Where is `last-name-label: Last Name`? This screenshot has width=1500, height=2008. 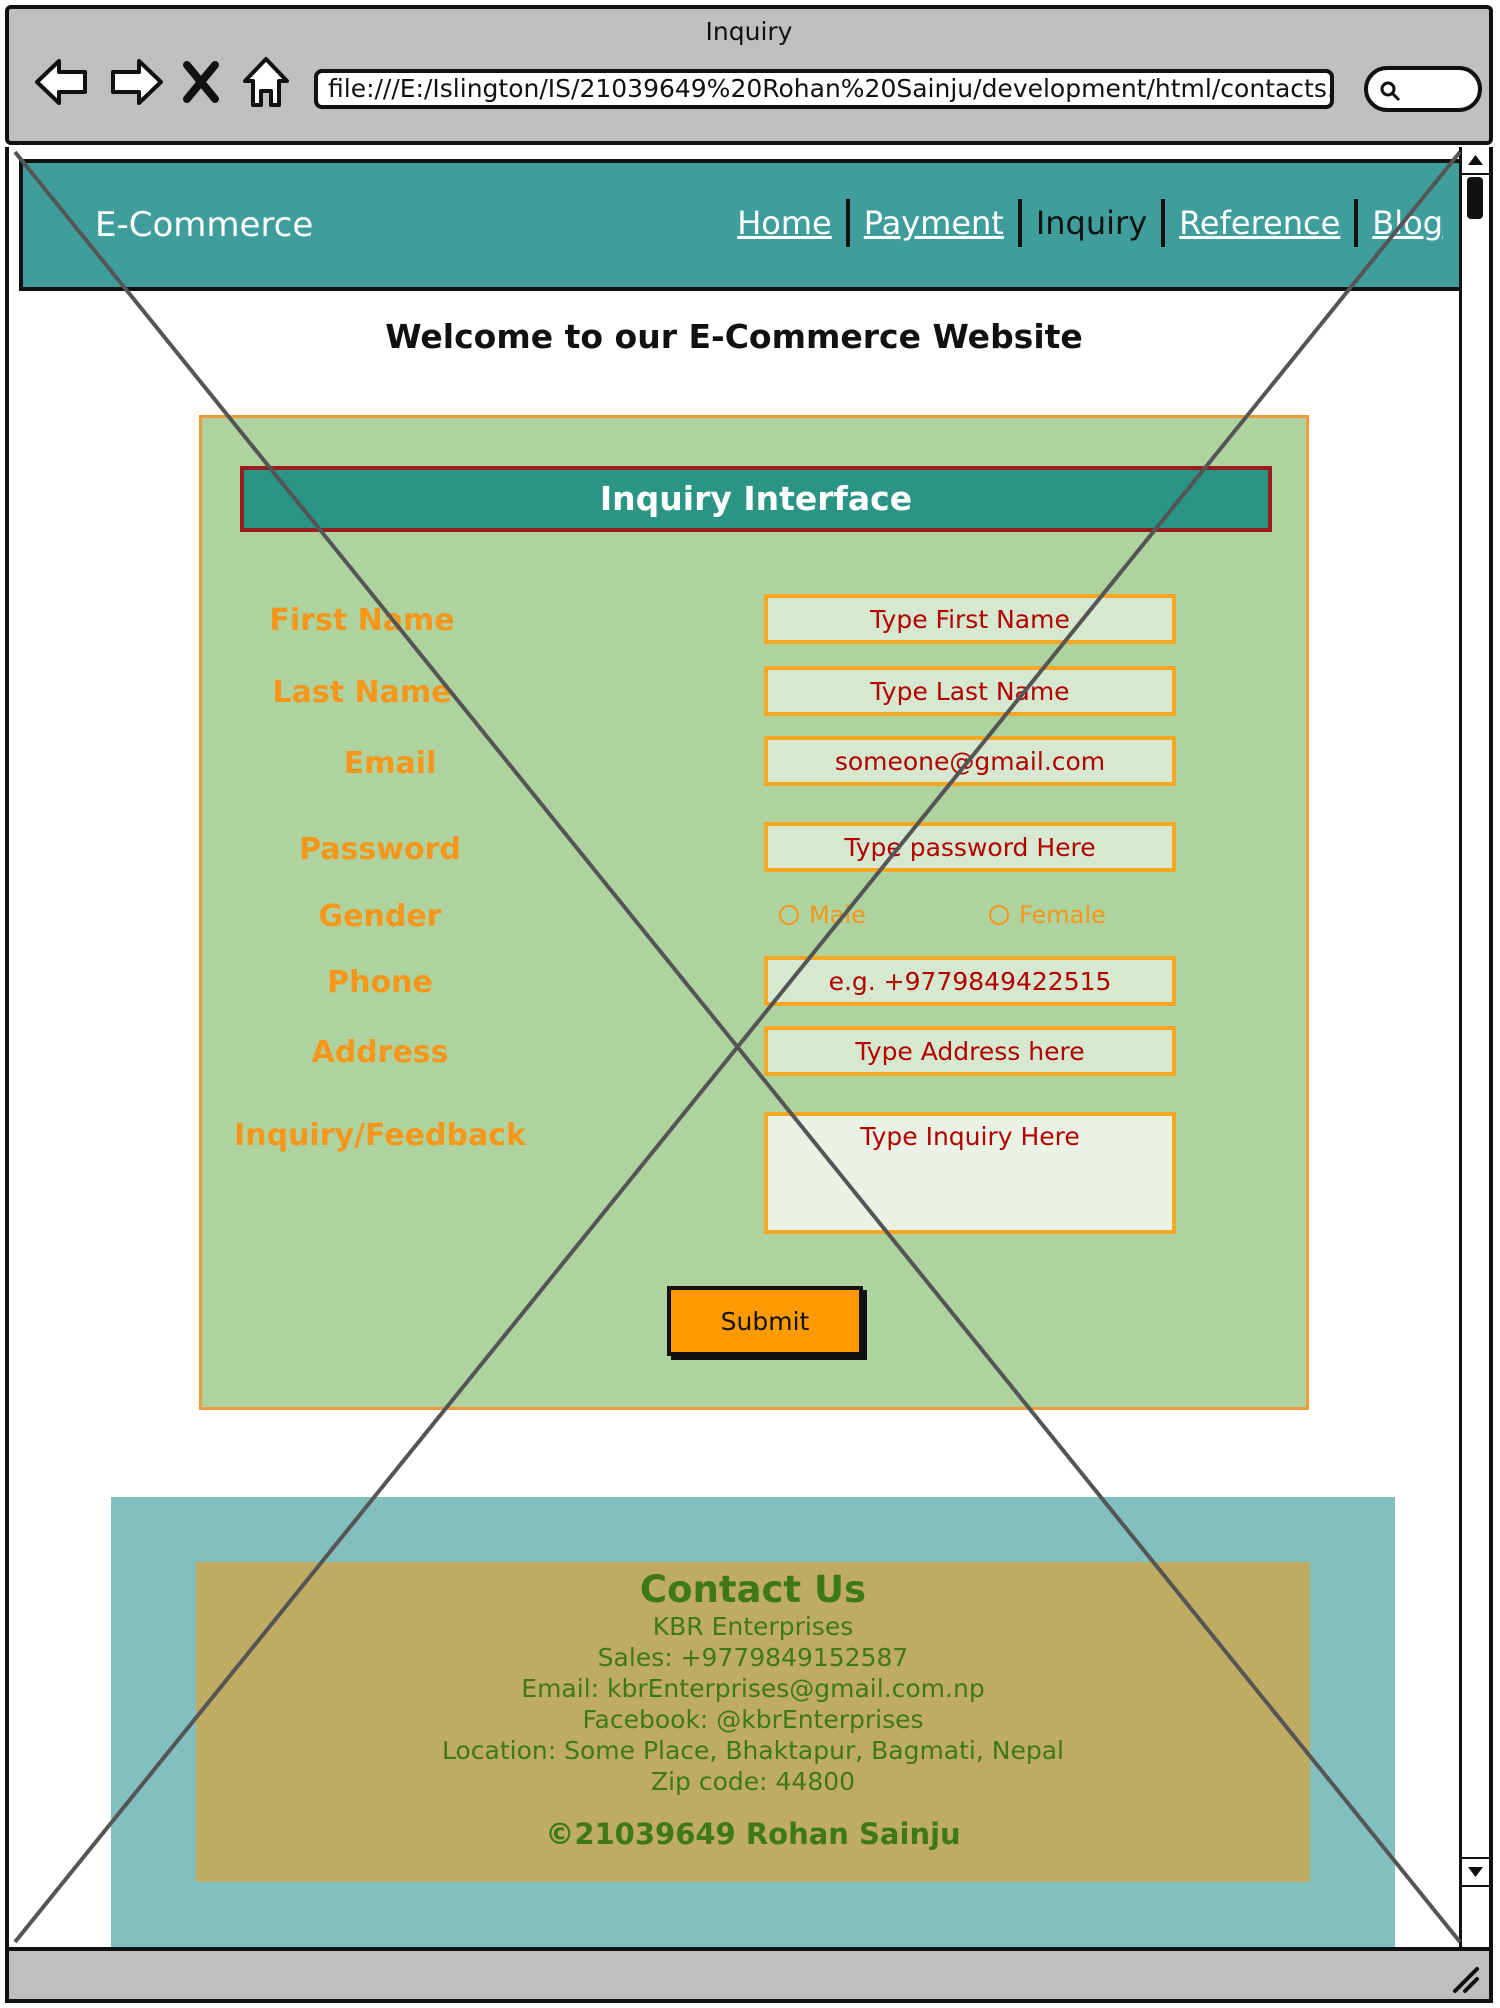
last-name-label: Last Name is located at coordinates (362, 692).